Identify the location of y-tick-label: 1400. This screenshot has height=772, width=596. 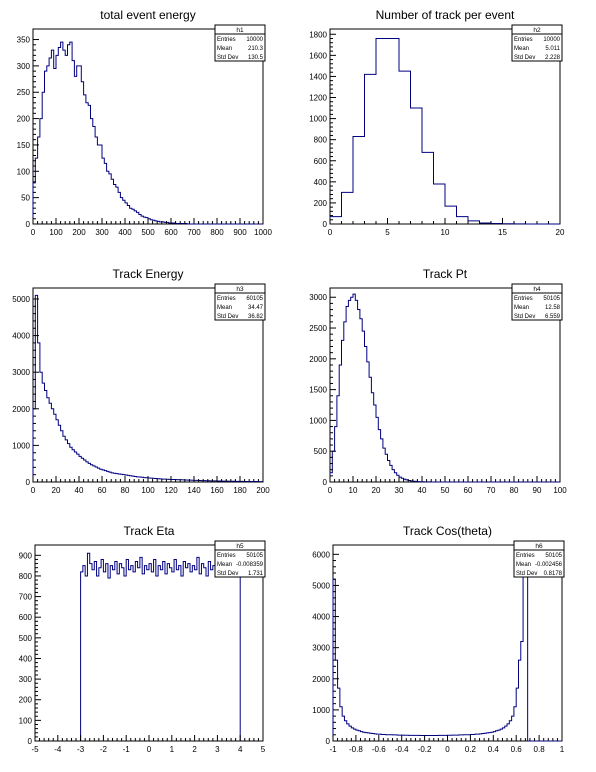
(318, 76).